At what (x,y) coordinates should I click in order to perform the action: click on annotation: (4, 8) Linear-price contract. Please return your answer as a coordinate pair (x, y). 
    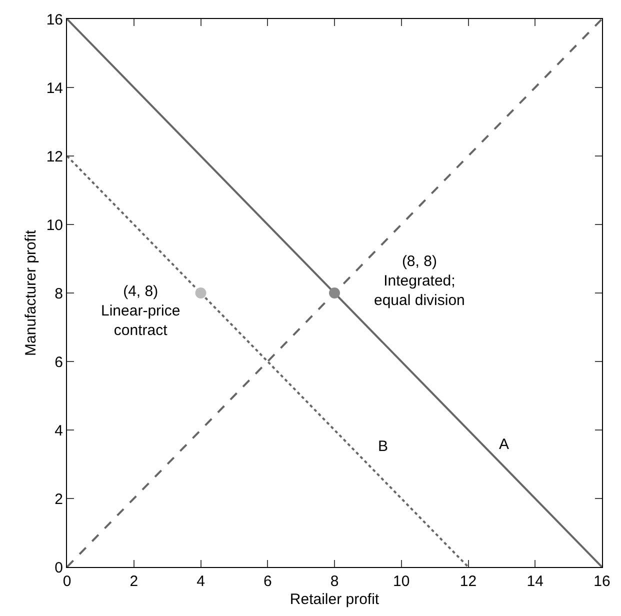
    Looking at the image, I should click on (140, 311).